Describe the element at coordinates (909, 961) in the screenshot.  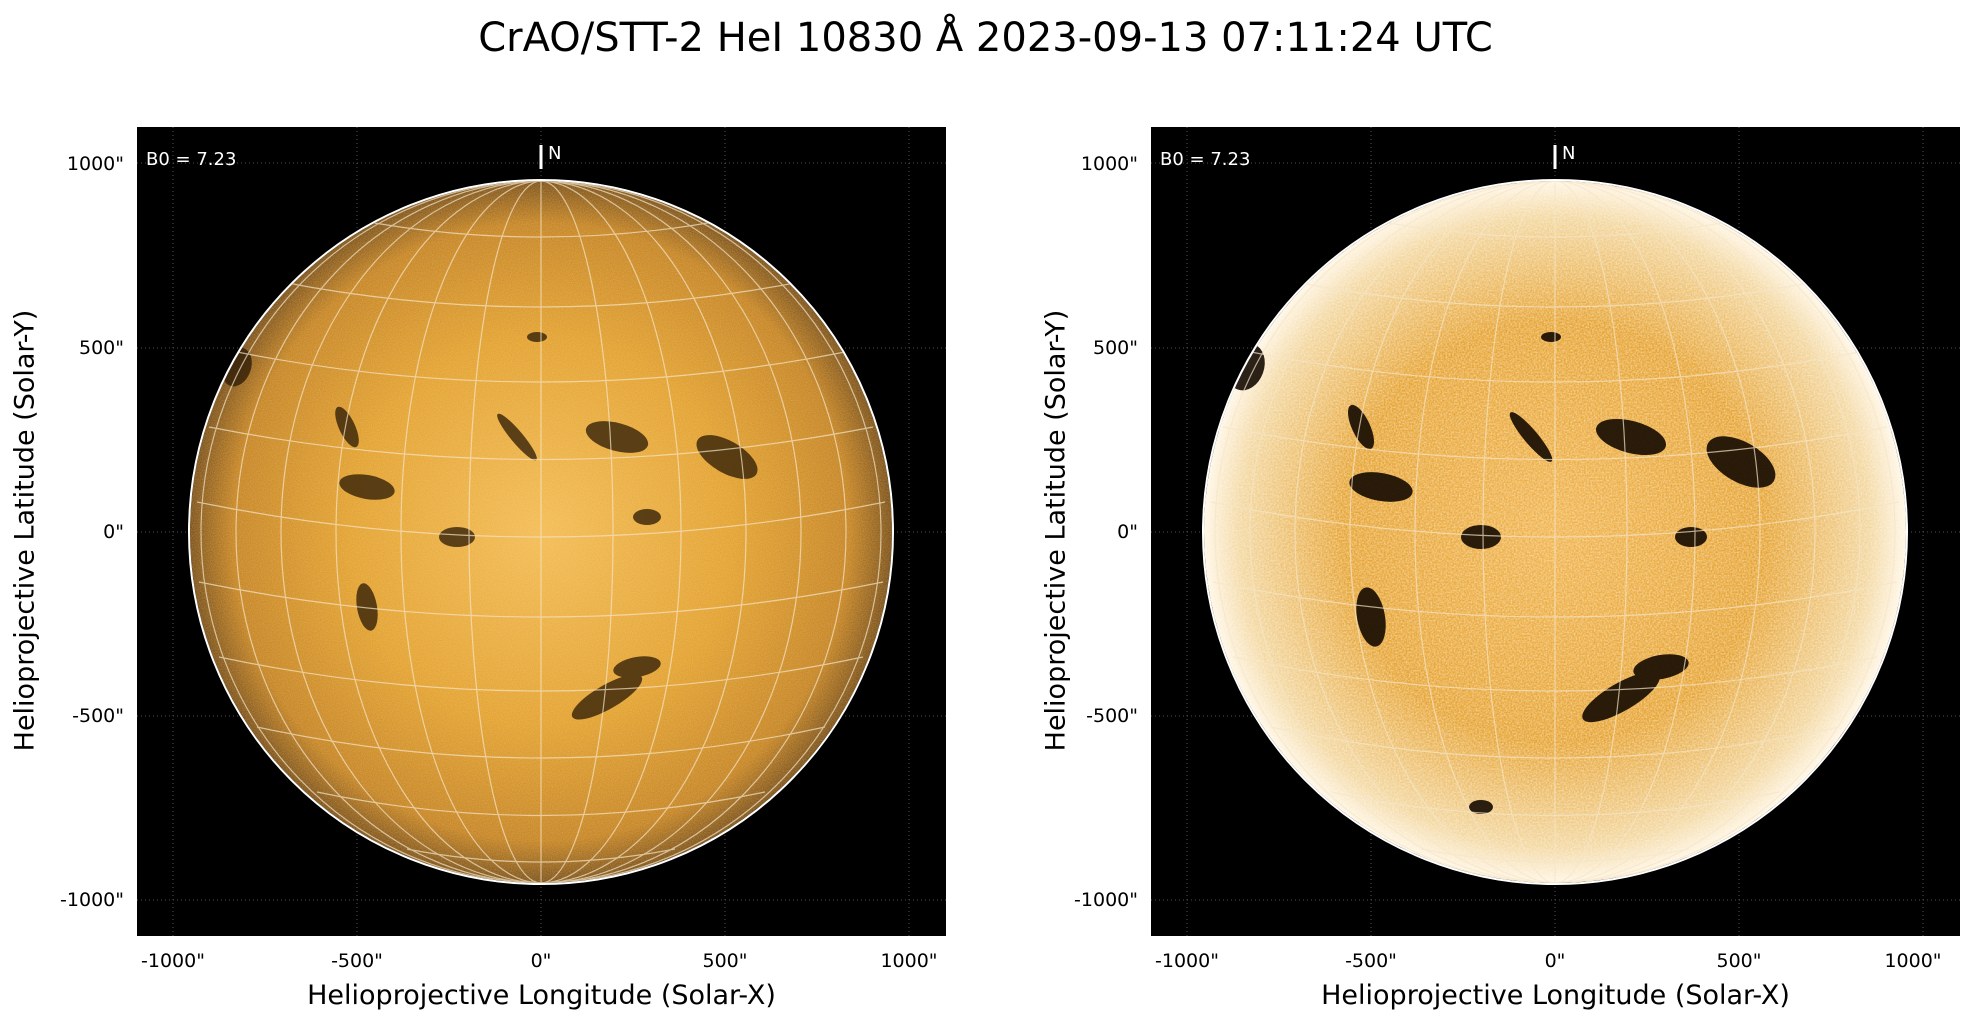
I see `left-xtick-1000: 1000"` at that location.